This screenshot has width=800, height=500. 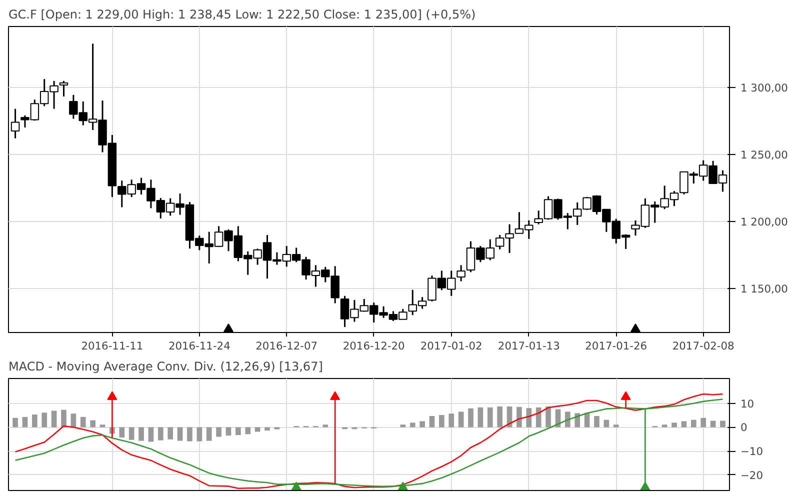 I want to click on x-tick-label: 2016-11-11, so click(x=112, y=346).